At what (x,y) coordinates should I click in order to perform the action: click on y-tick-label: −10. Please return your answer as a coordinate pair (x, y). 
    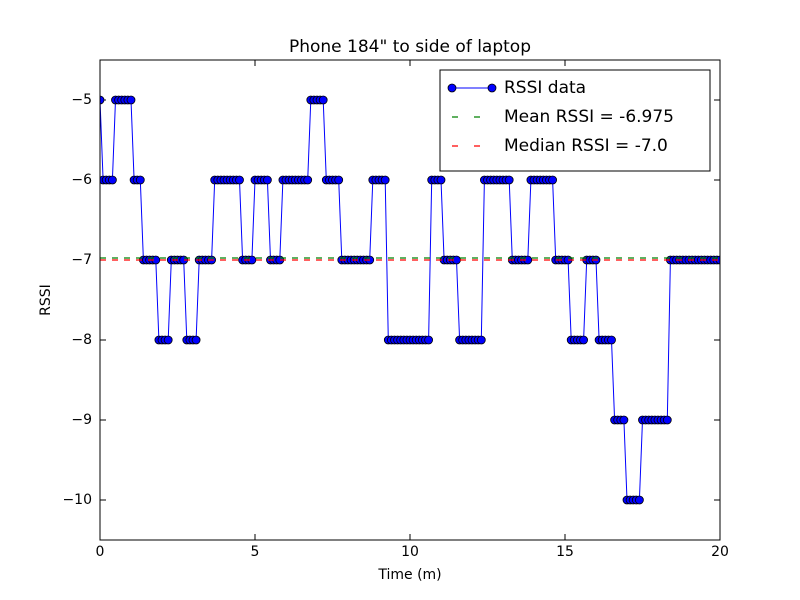
    Looking at the image, I should click on (77, 500).